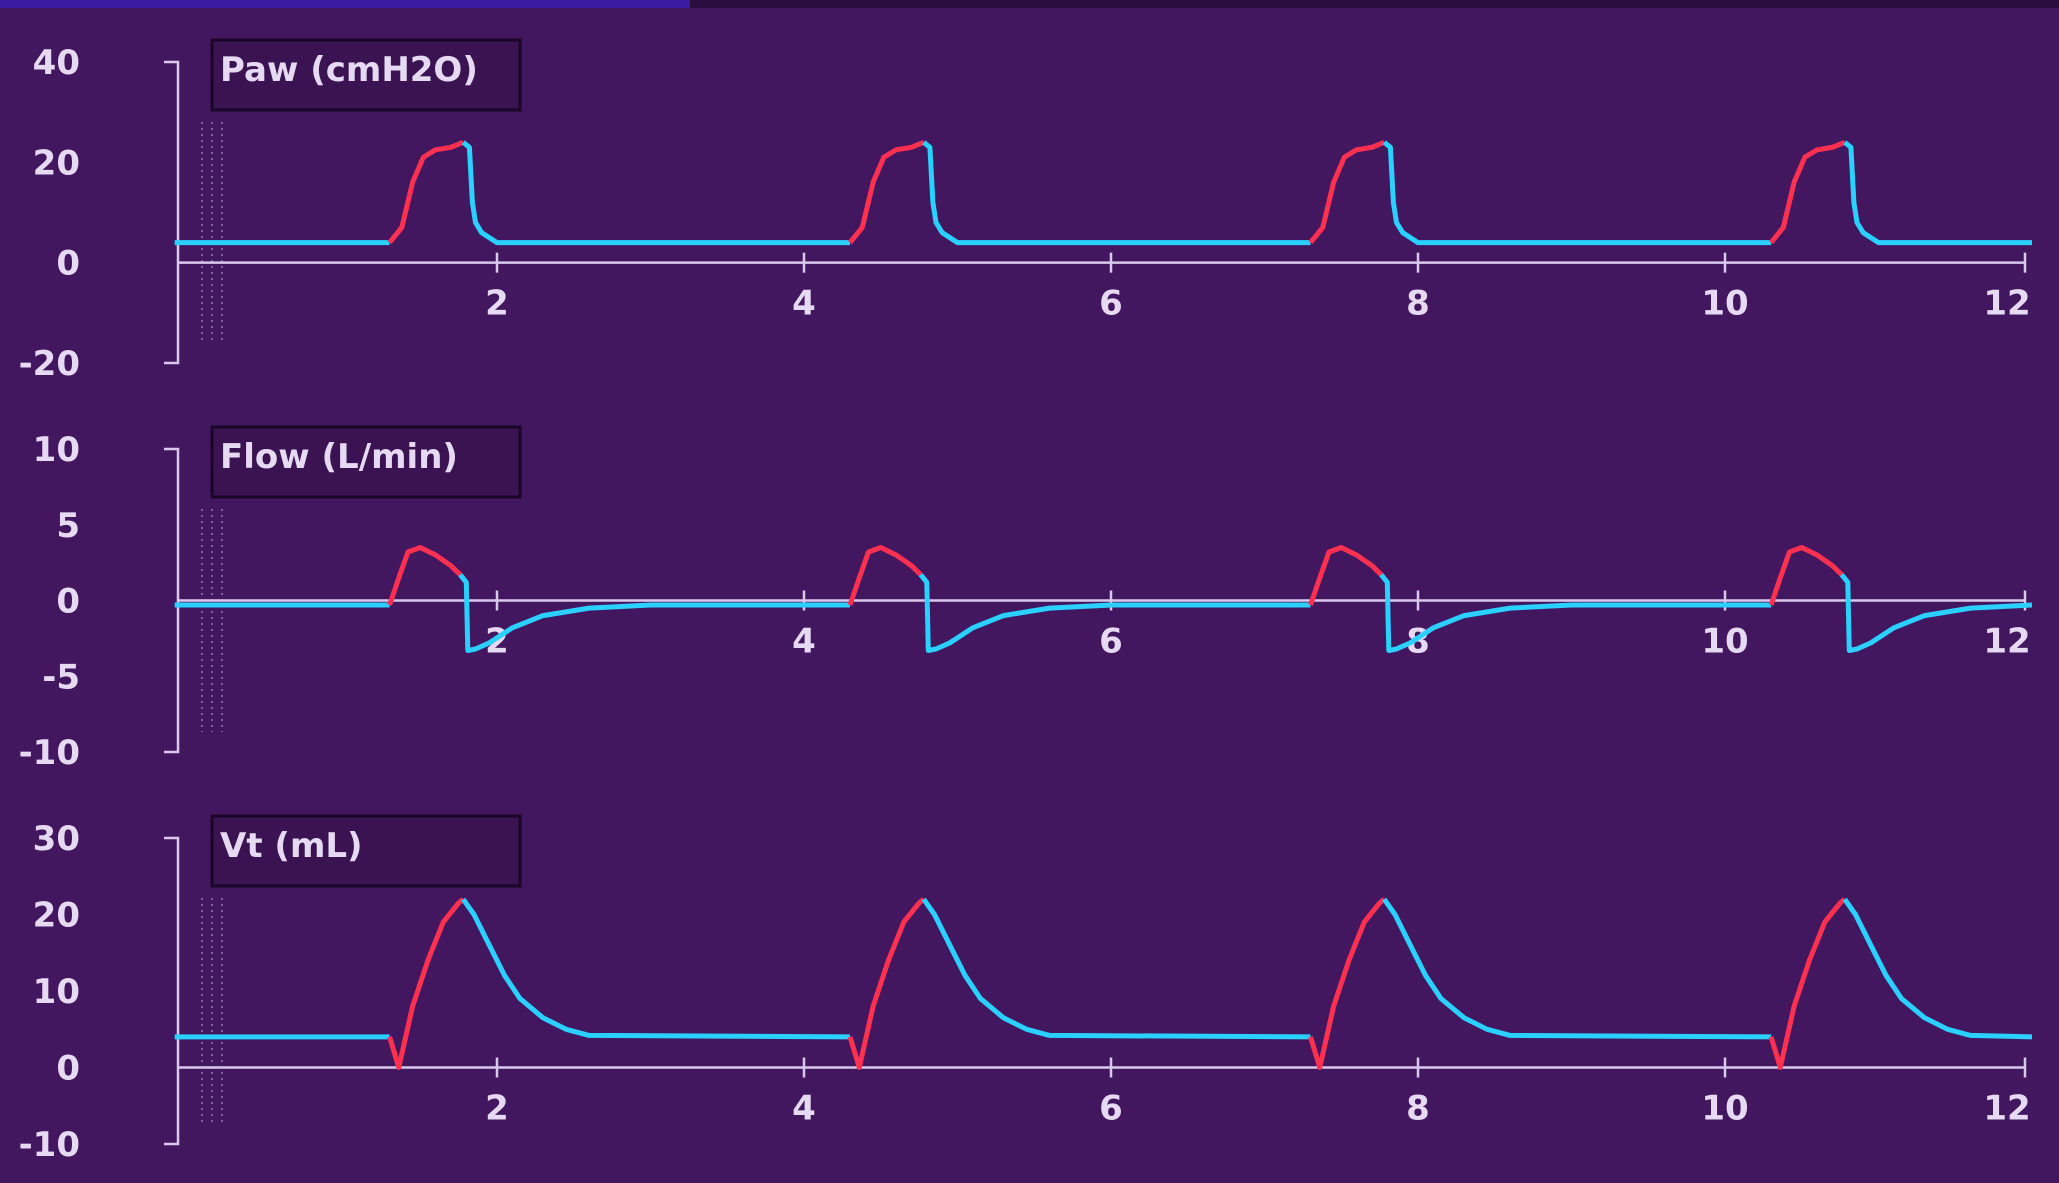 This screenshot has height=1183, width=2059. Describe the element at coordinates (291, 846) in the screenshot. I see `panel-title: Vt (mL)` at that location.